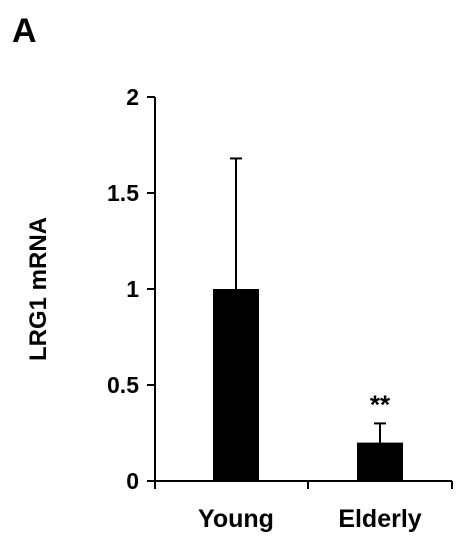 This screenshot has width=465, height=550. What do you see at coordinates (123, 193) in the screenshot?
I see `y-tick-label: 1.5` at bounding box center [123, 193].